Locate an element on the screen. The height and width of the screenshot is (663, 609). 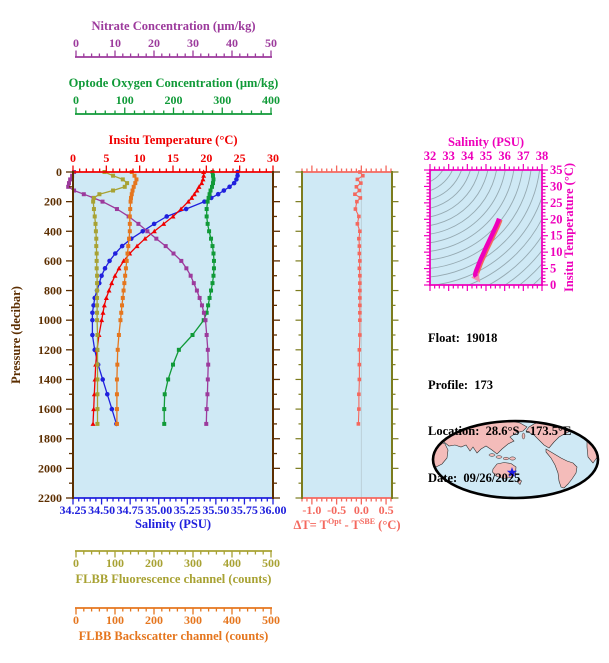
oxygen-profile-curve is located at coordinates (189, 298).